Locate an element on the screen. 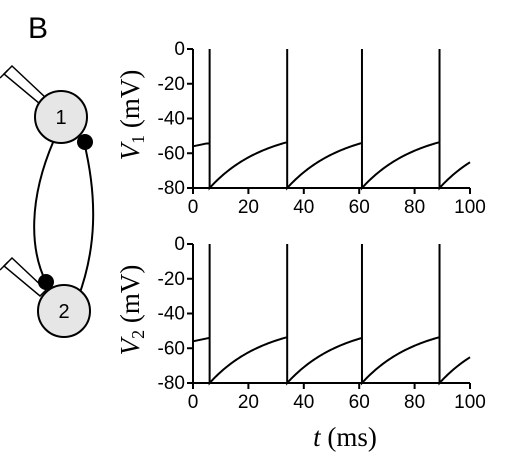 The width and height of the screenshot is (510, 464). chart-v1-xtick-label: 60 is located at coordinates (359, 207).